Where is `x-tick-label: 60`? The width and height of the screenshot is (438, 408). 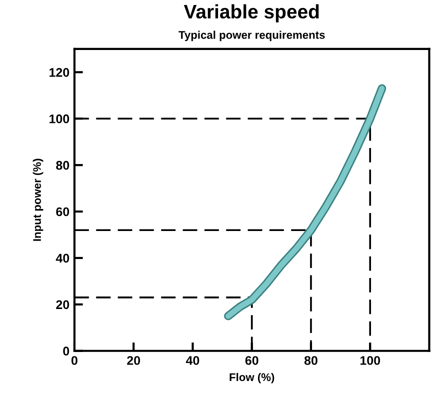 x-tick-label: 60 is located at coordinates (251, 360).